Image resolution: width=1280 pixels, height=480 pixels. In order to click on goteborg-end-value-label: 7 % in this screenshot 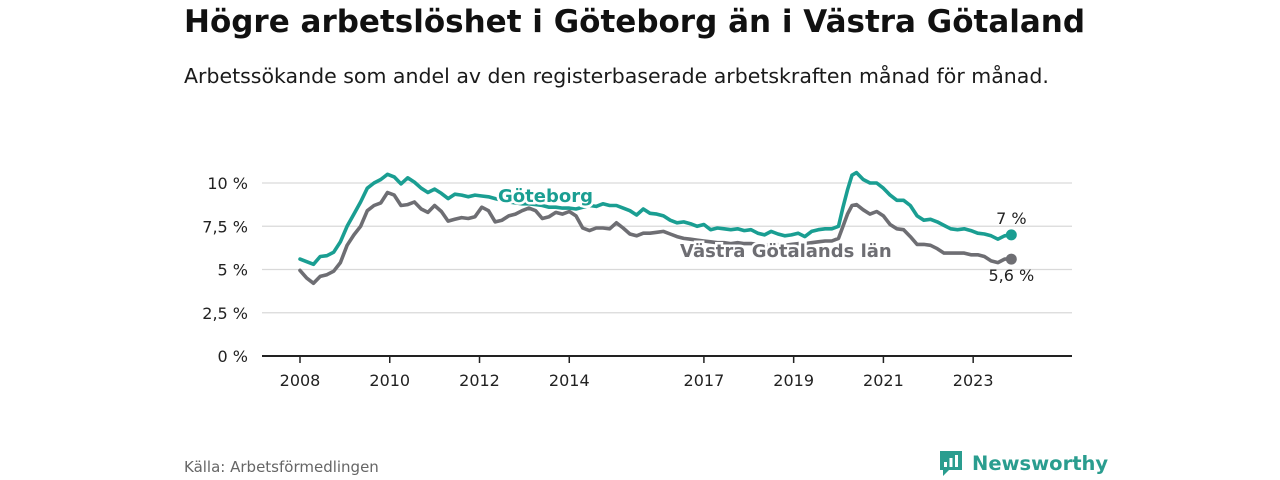, I will do `click(1011, 218)`.